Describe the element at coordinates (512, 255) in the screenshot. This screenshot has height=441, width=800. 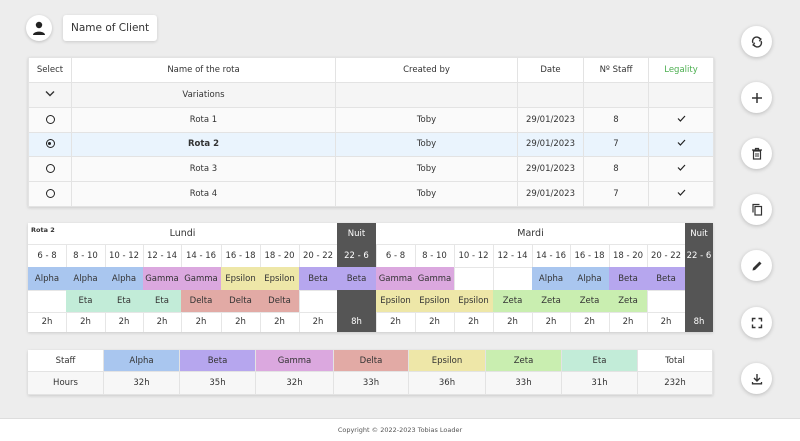
I see `time-slot: 12 - 14` at that location.